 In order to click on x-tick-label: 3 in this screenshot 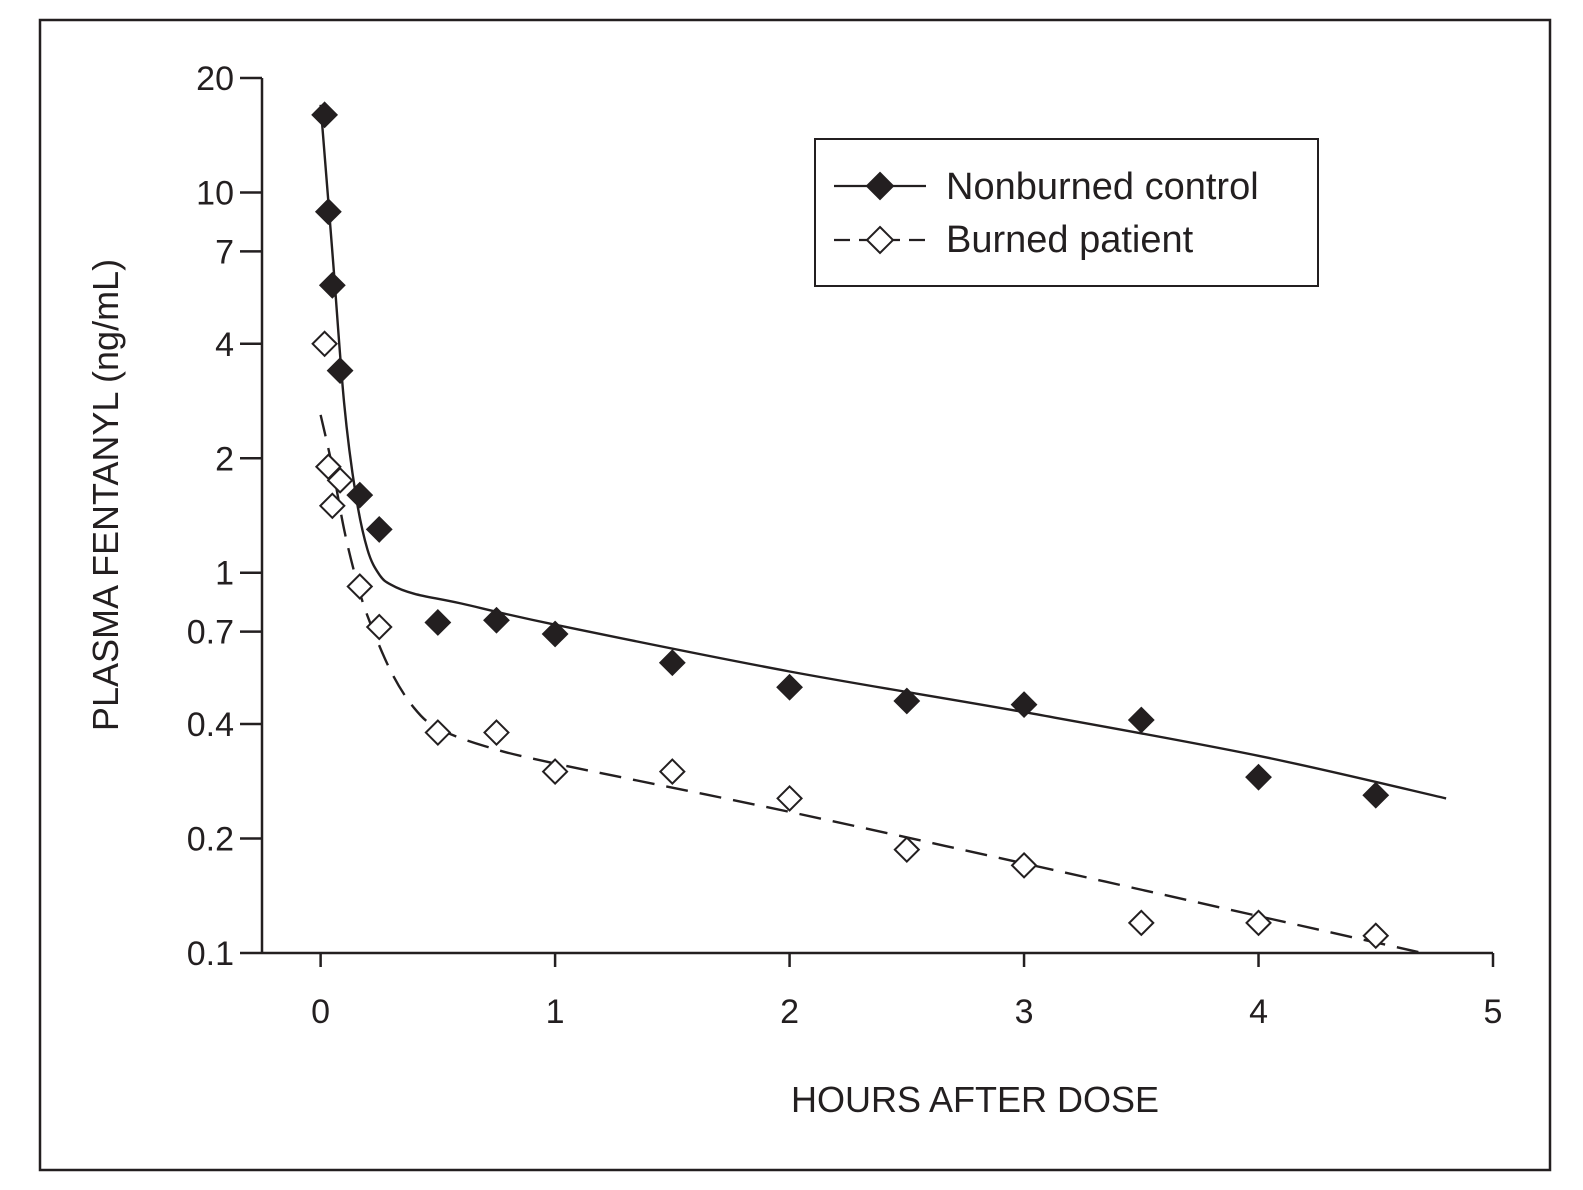, I will do `click(1024, 1012)`.